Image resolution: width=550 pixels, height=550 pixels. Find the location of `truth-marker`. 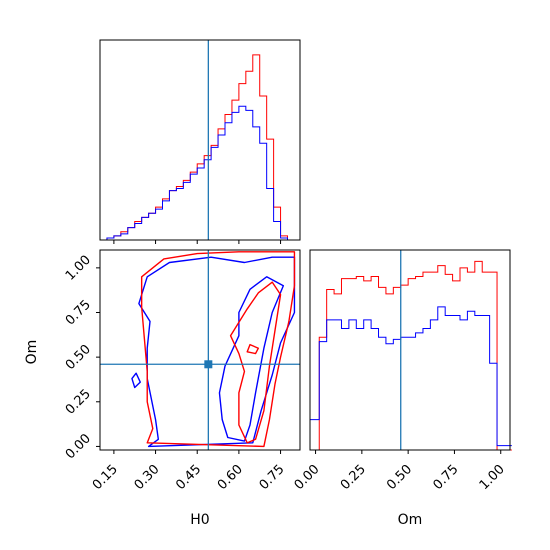

truth-marker is located at coordinates (208, 364).